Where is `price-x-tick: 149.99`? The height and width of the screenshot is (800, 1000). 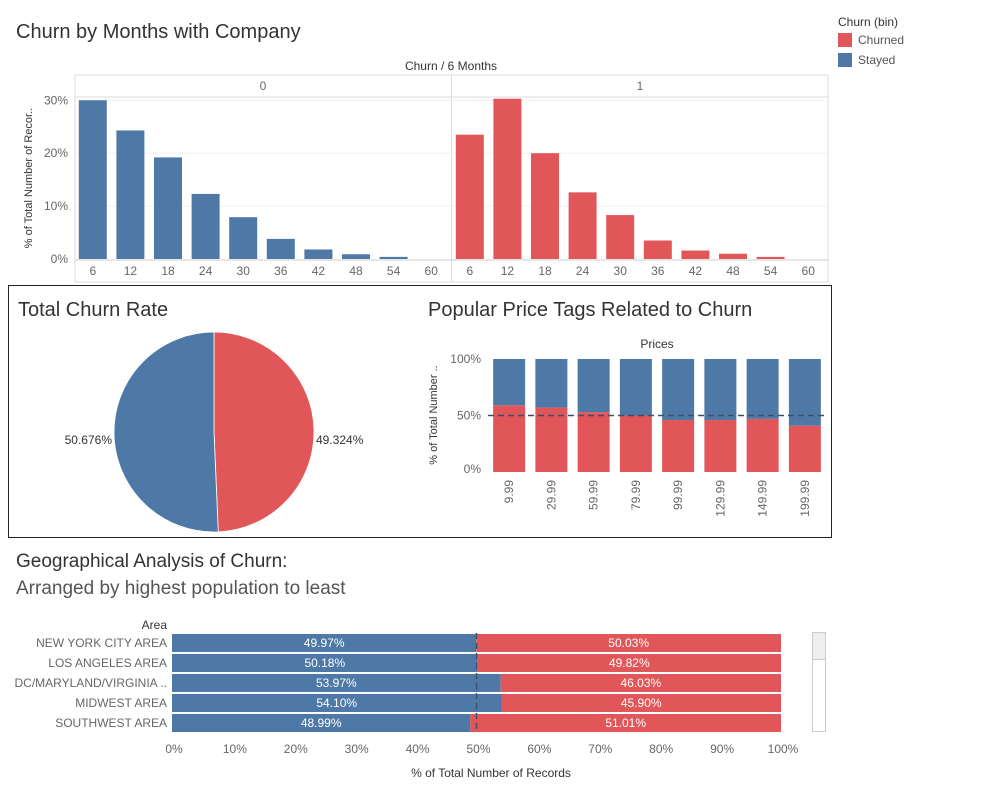
price-x-tick: 149.99 is located at coordinates (763, 498).